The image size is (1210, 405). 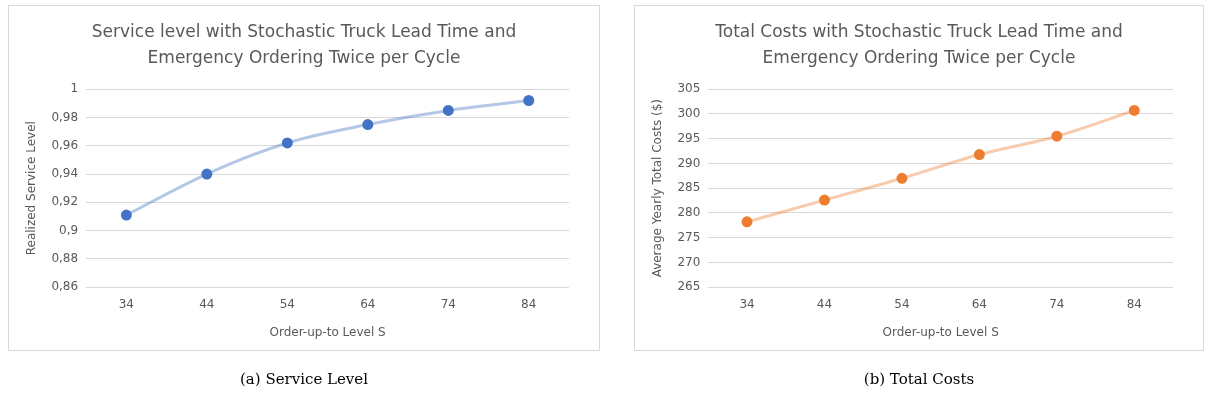 What do you see at coordinates (919, 44) in the screenshot?
I see `chart-title: Total Costs with Stochastic Truck Lead Time and Emergency Ordering Twice per Cycle` at bounding box center [919, 44].